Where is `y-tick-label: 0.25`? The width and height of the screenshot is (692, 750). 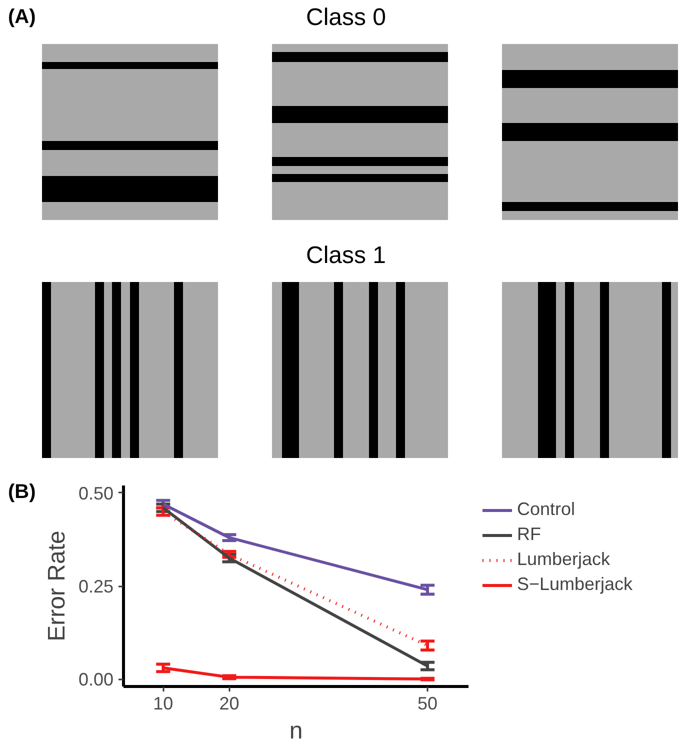
y-tick-label: 0.25 is located at coordinates (96, 586).